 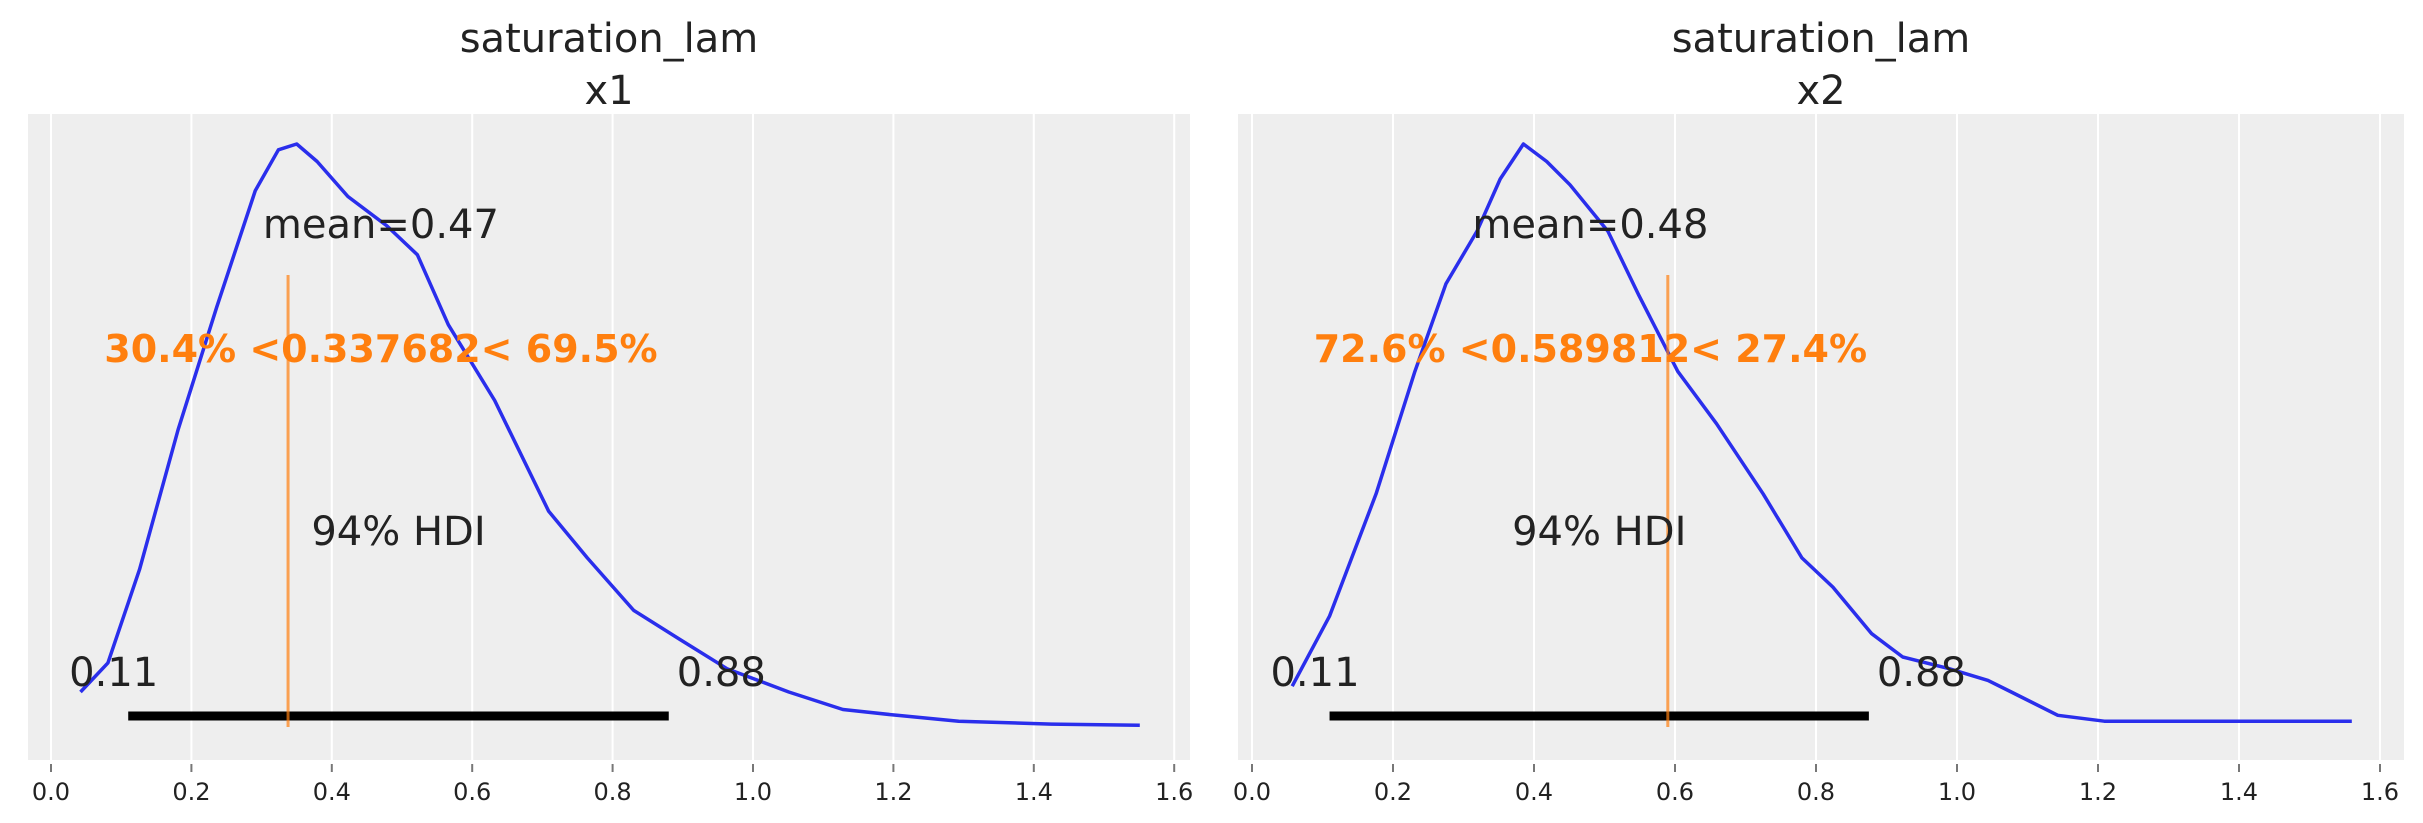 I want to click on chart-title-line2: x2, so click(x=1820, y=91).